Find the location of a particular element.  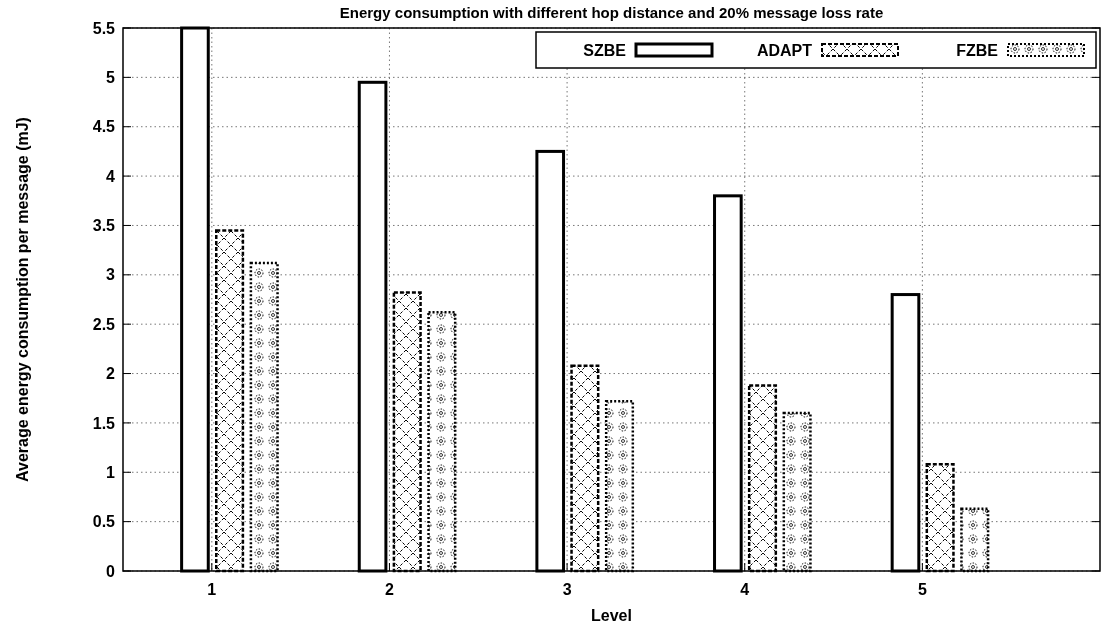

y-tick-label: 4.5 is located at coordinates (104, 127).